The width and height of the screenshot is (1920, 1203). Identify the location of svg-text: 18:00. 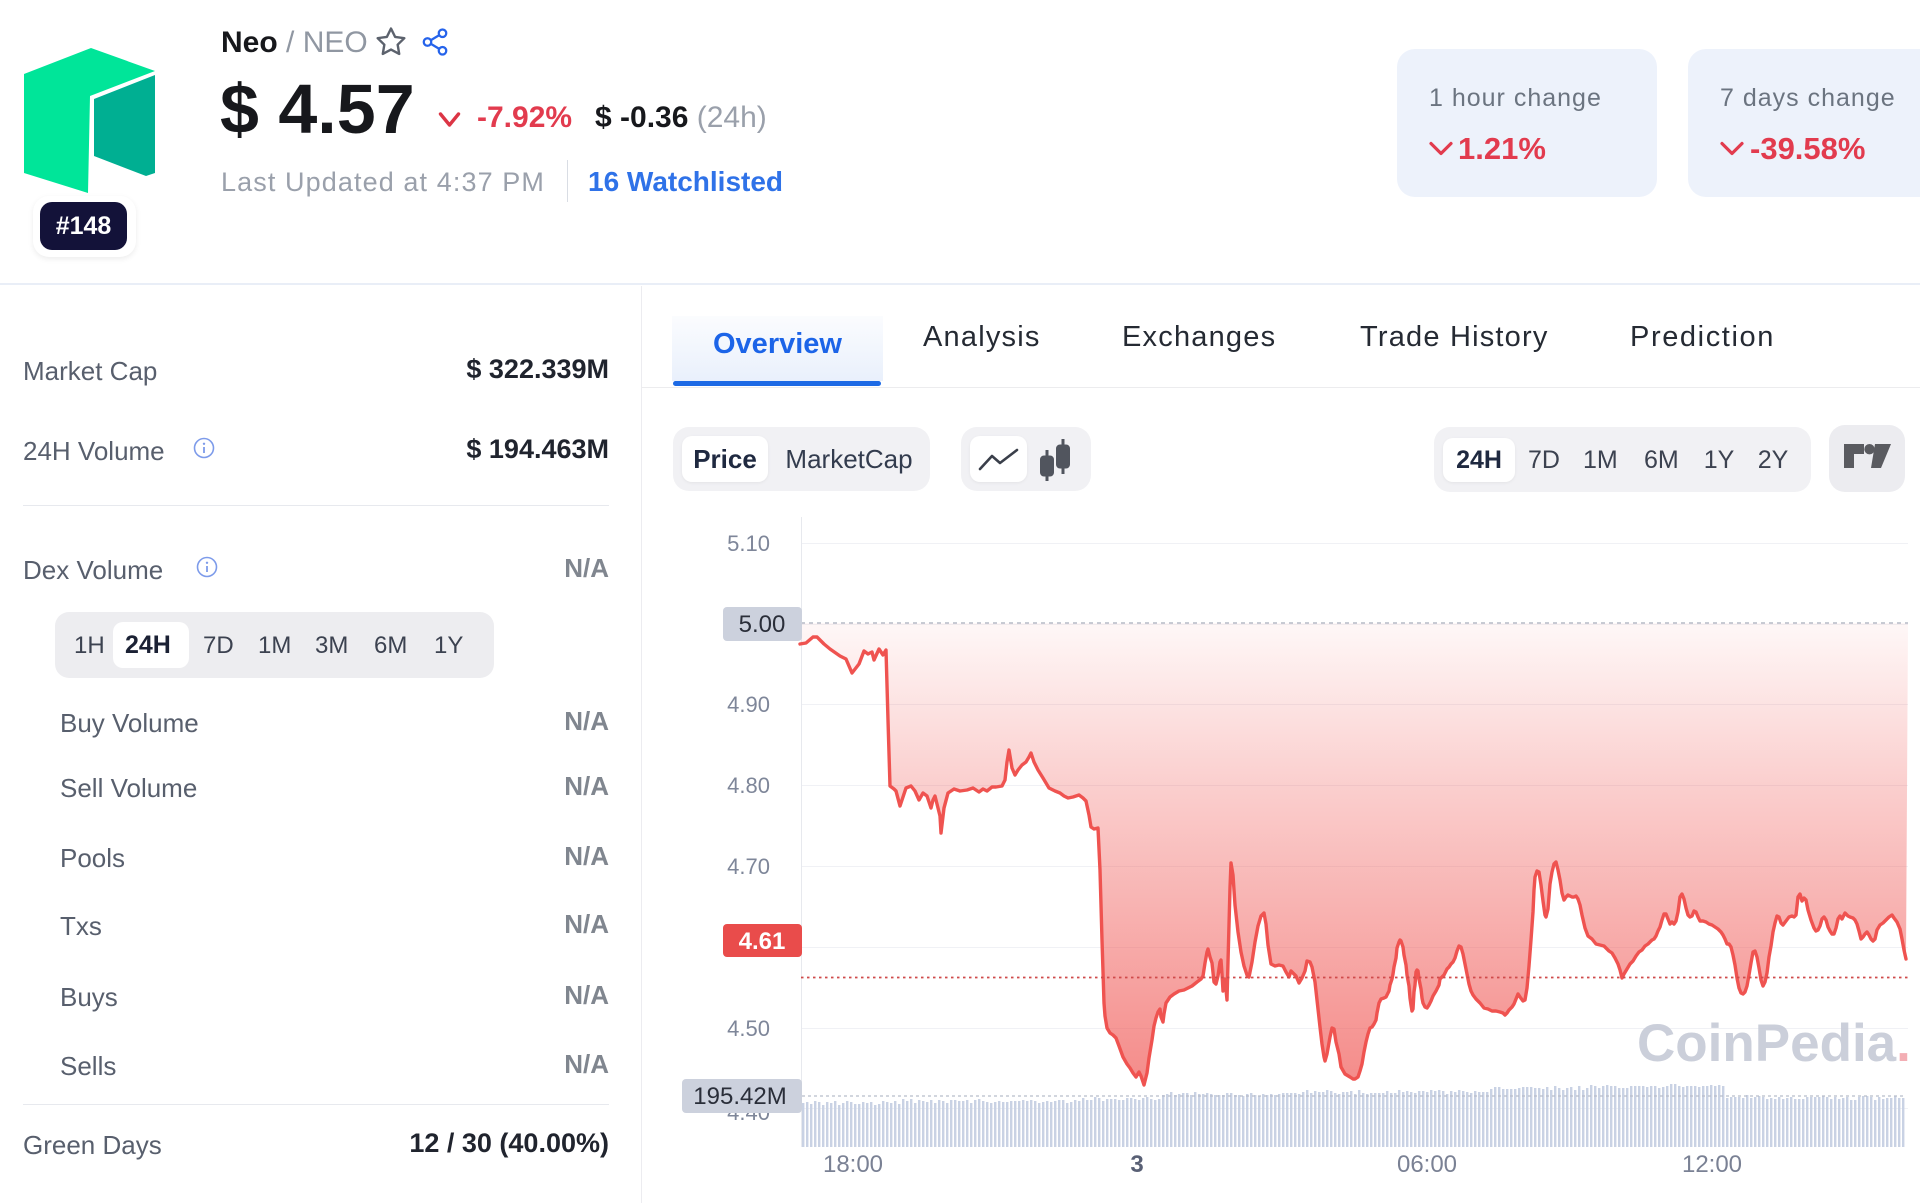
(853, 1164).